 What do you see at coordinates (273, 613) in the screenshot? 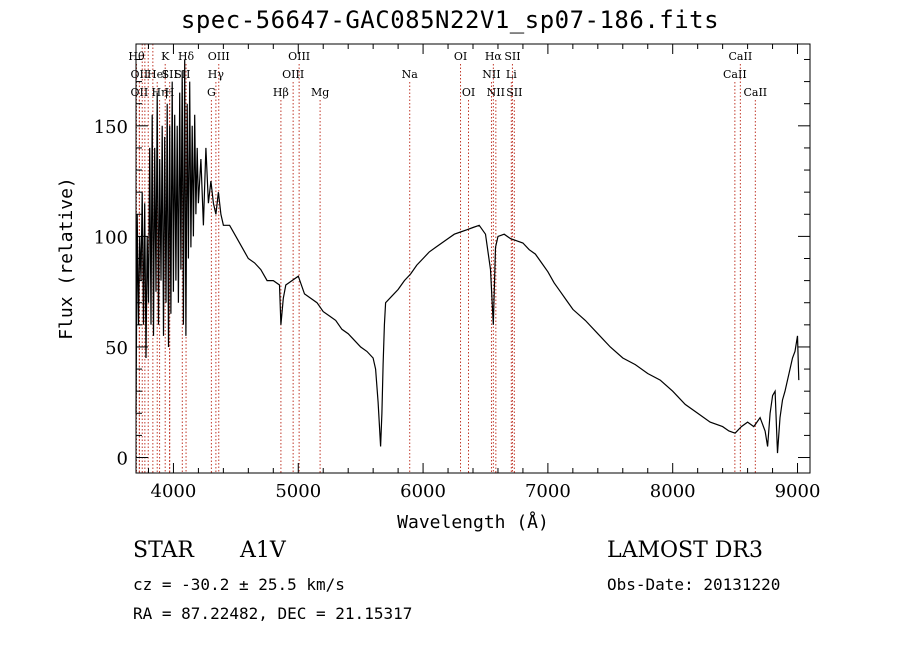
I see `ra-dec: RA = 87.22482, DEC = 21.15317` at bounding box center [273, 613].